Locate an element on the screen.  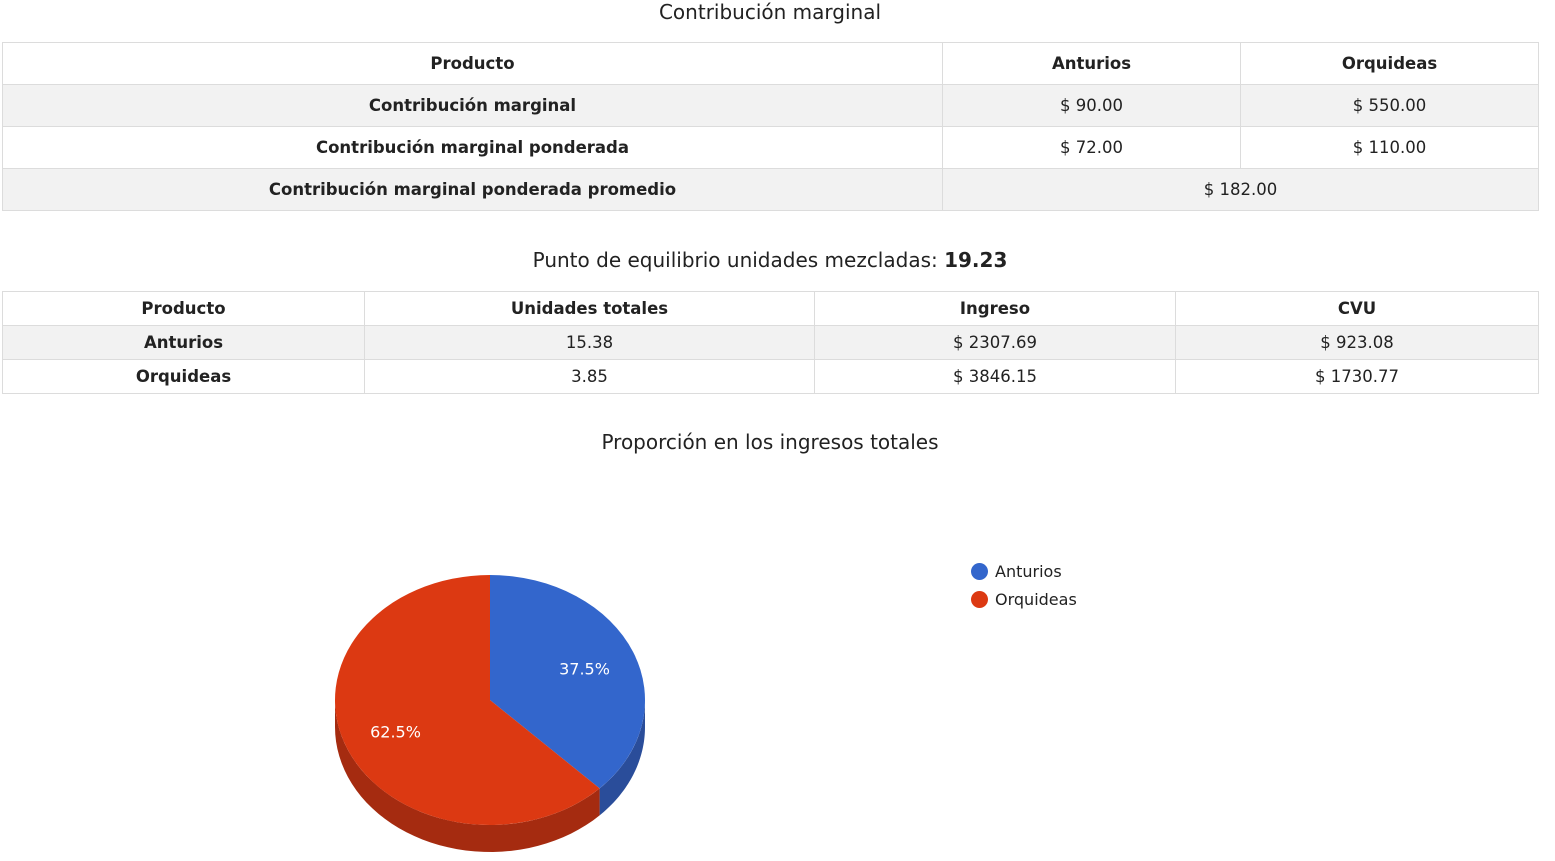
table-row: Anturios 15.38 $ 2307.69 $ 923.08 is located at coordinates (770, 342).